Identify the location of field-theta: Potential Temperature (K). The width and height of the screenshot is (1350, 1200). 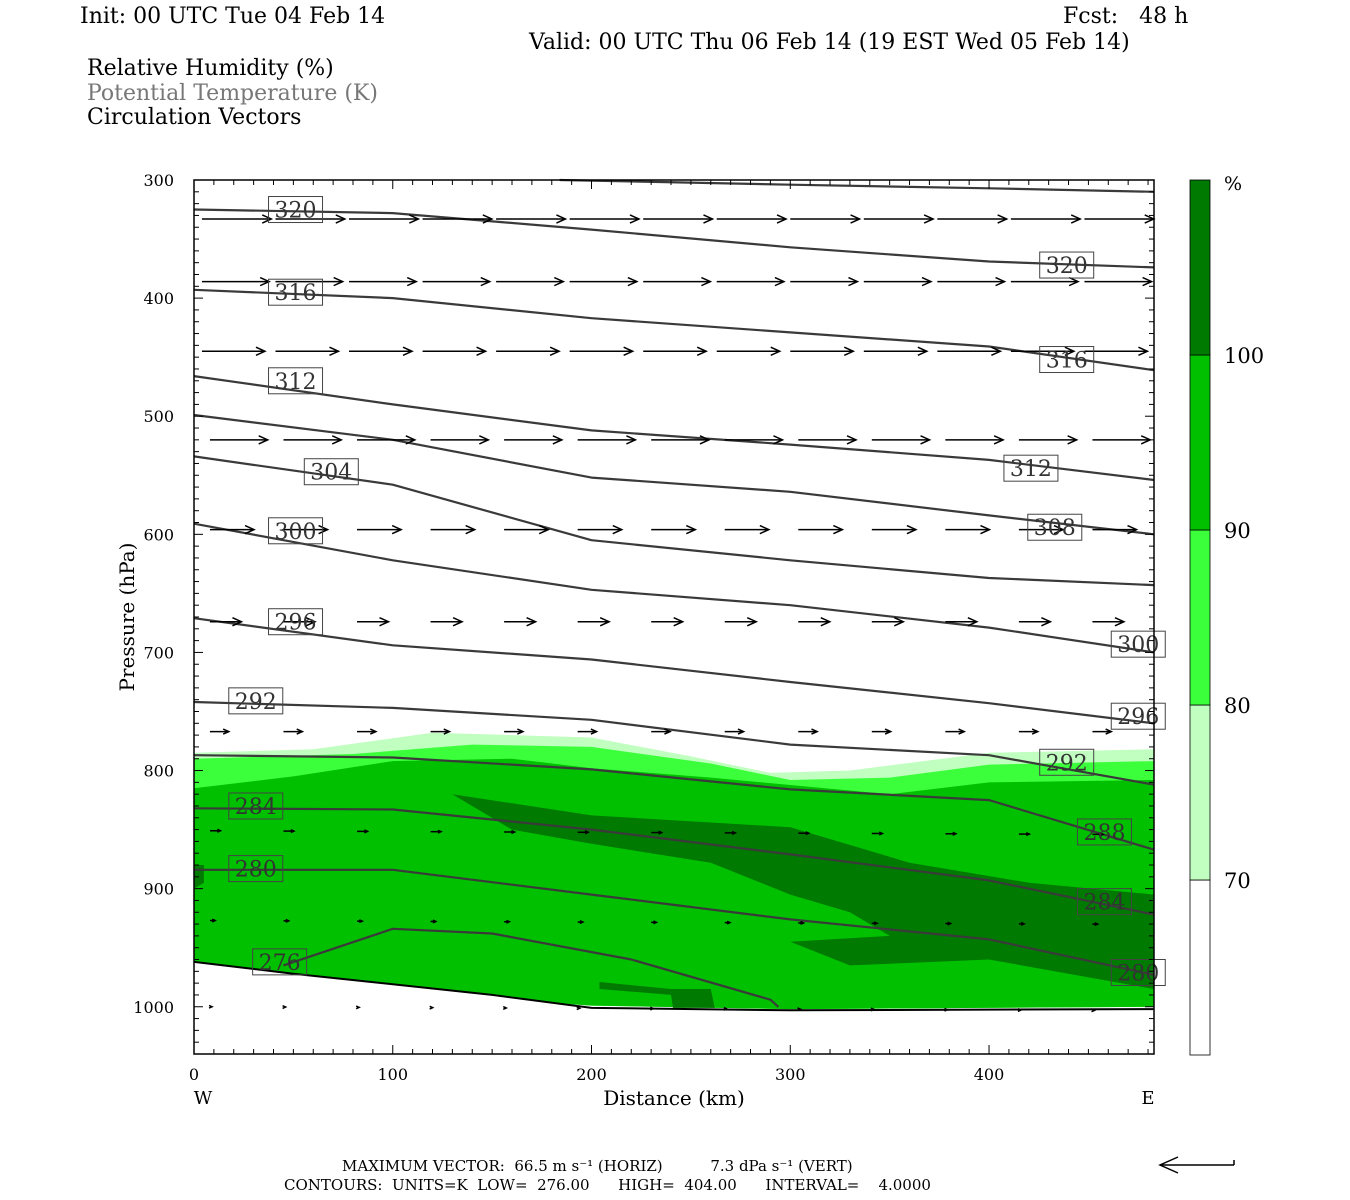
(232, 93).